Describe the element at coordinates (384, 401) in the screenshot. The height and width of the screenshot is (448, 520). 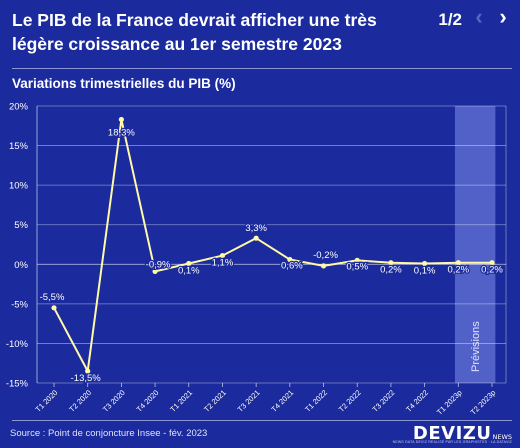
I see `x-tick-label: T3 2022` at that location.